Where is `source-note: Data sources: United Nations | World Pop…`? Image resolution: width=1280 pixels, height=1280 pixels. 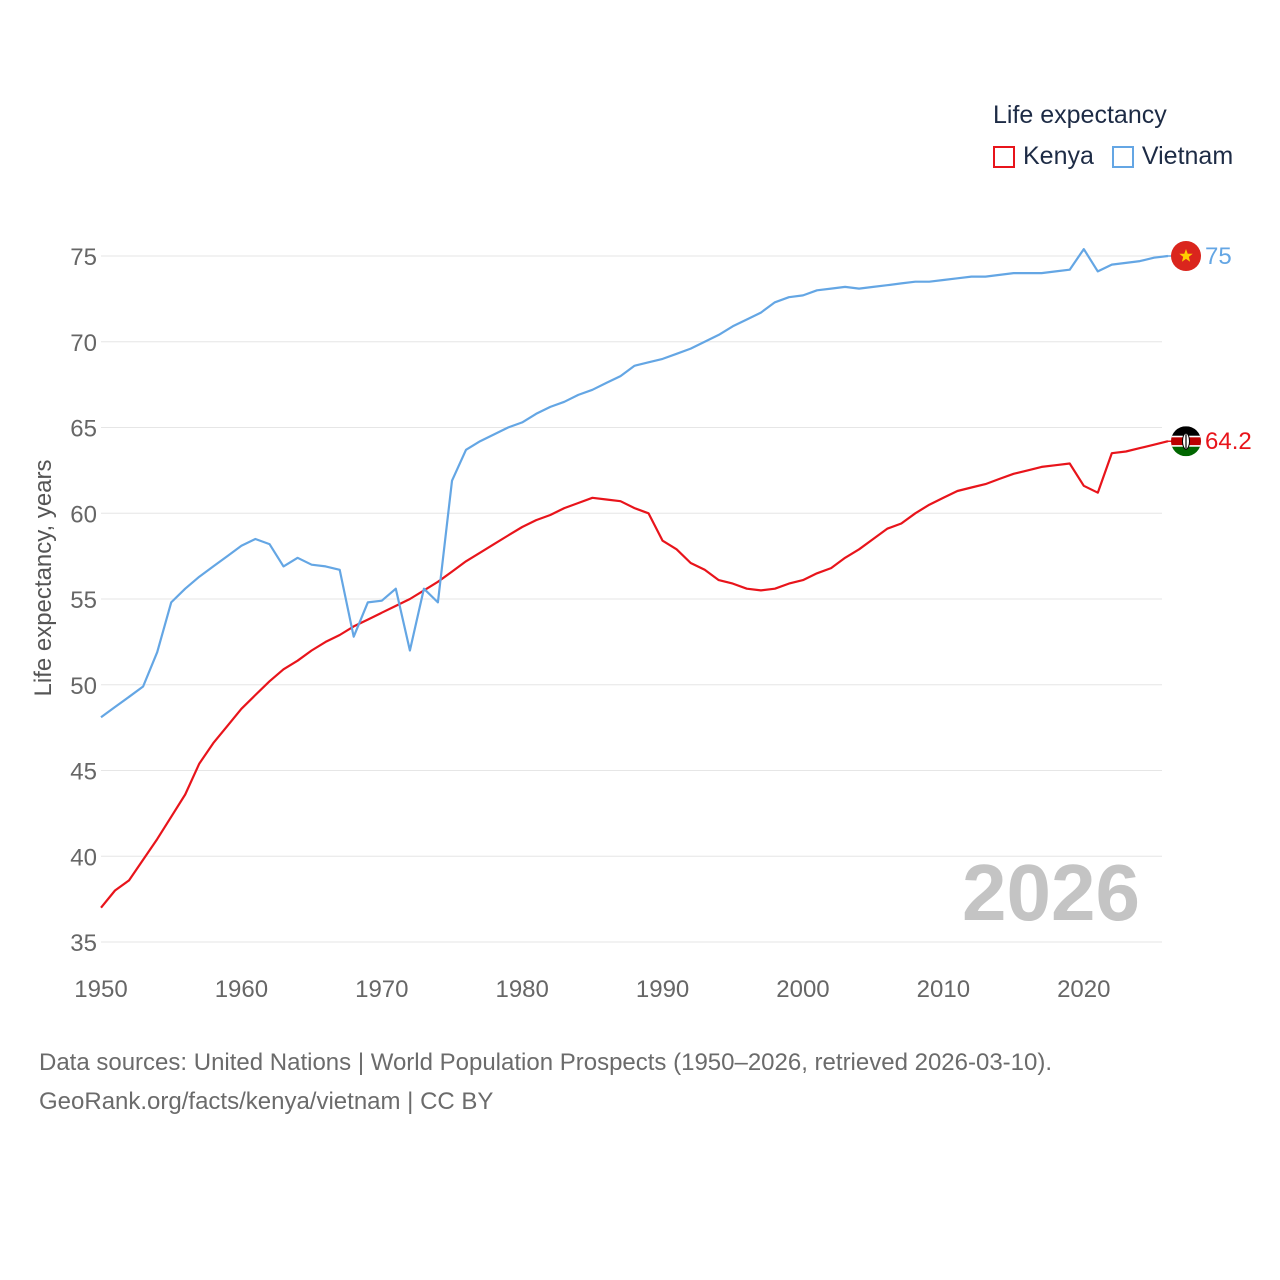 source-note: Data sources: United Nations | World Pop… is located at coordinates (545, 1082).